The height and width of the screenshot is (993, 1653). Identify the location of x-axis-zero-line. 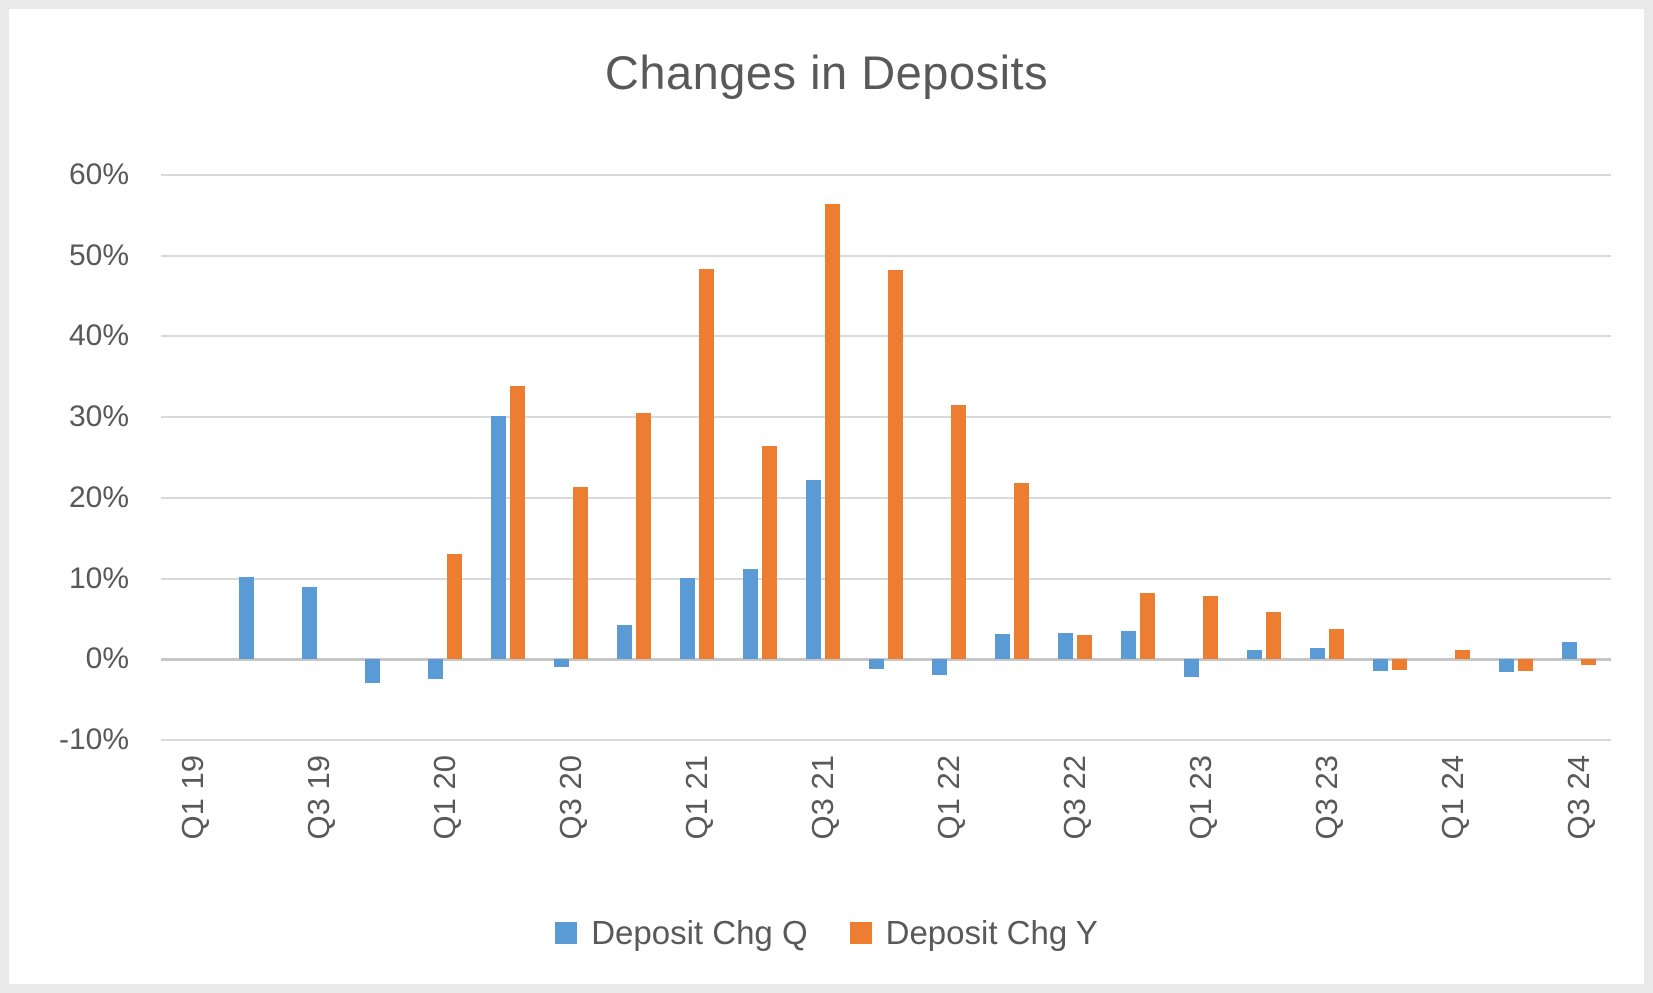
(886, 660).